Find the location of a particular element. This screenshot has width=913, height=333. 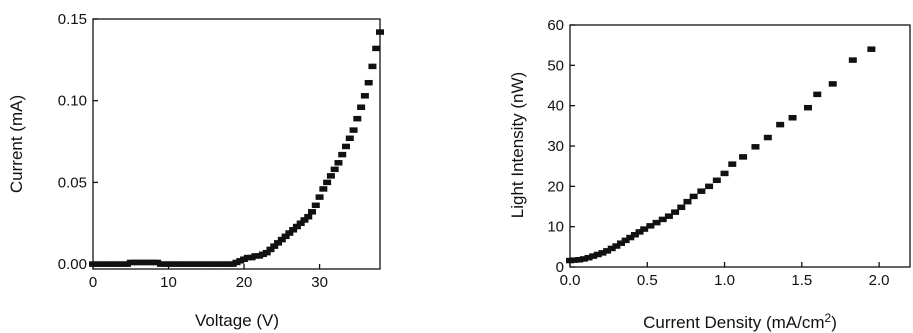

li-x-axis-title-end: ) is located at coordinates (834, 322).